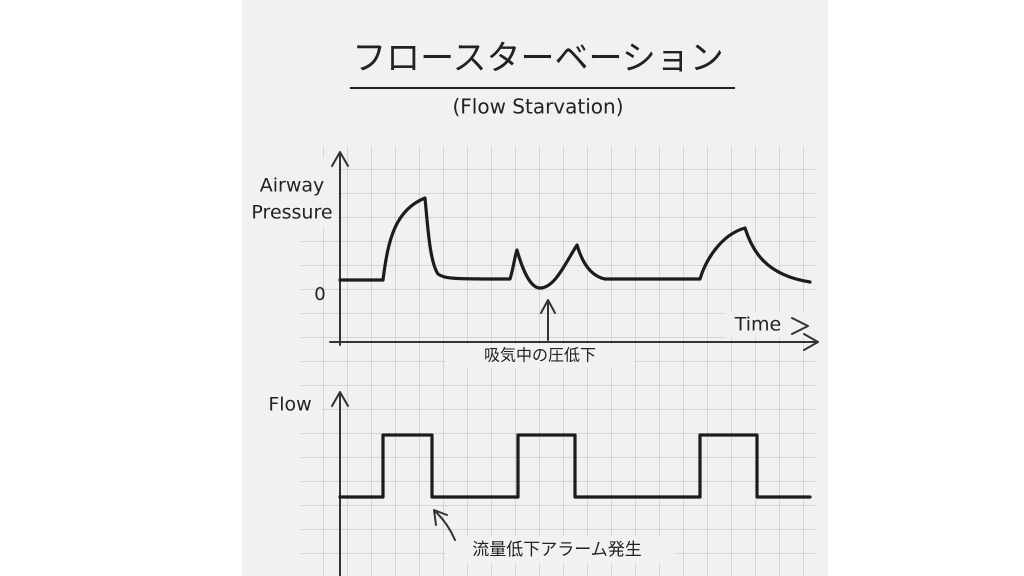 This screenshot has width=1024, height=576. What do you see at coordinates (575, 243) in the screenshot?
I see `pressure-waveform` at bounding box center [575, 243].